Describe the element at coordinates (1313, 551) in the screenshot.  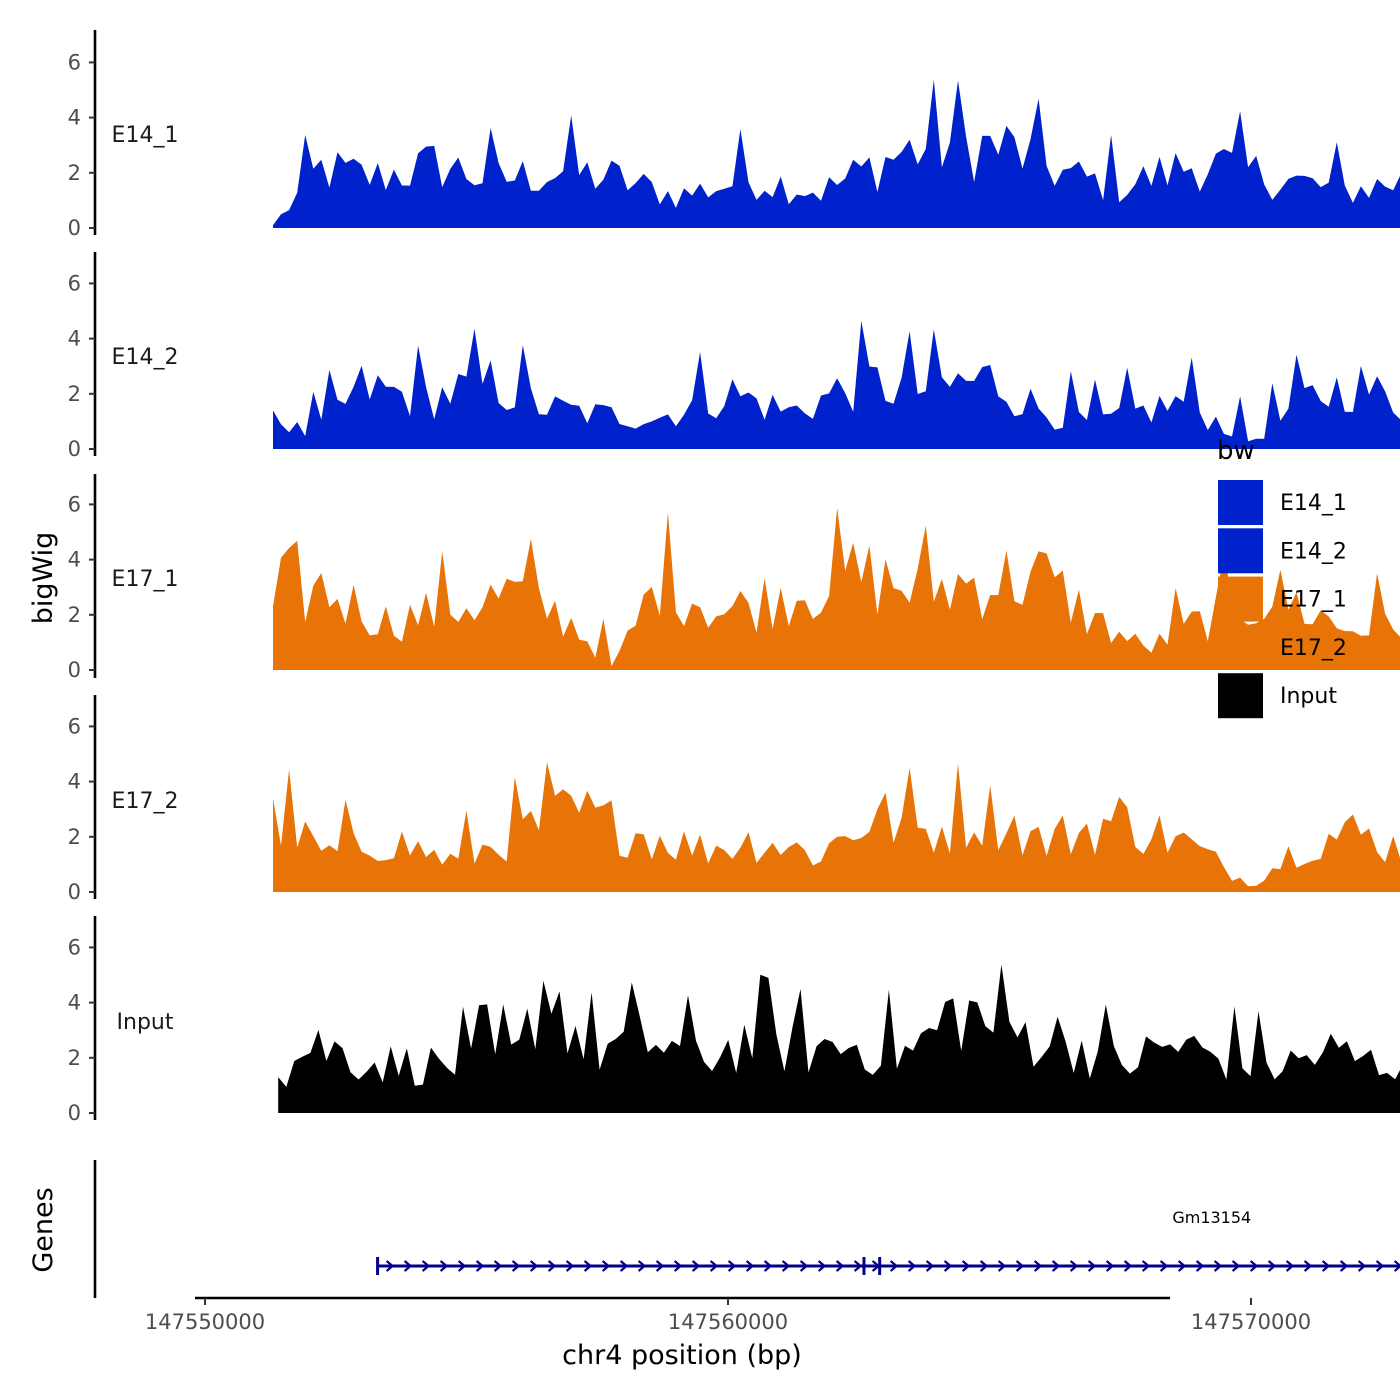
I see `legend-label: E14_2` at that location.